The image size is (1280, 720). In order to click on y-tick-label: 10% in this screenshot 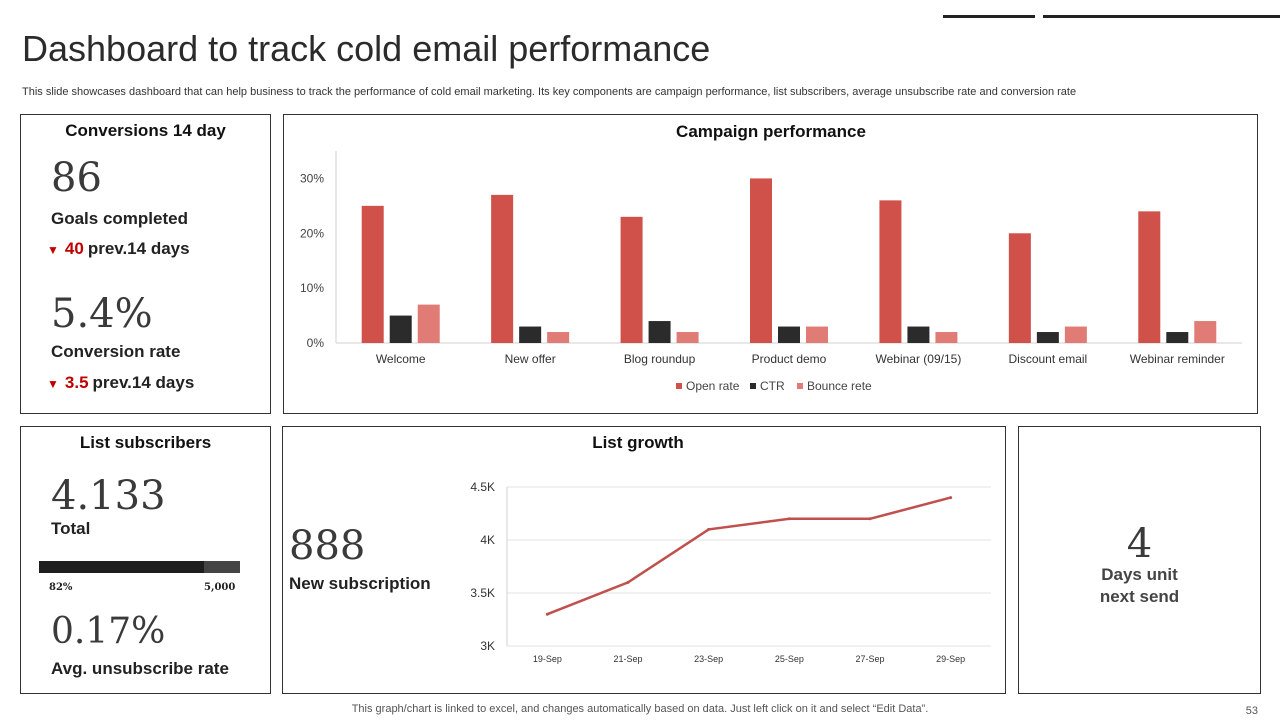, I will do `click(312, 288)`.